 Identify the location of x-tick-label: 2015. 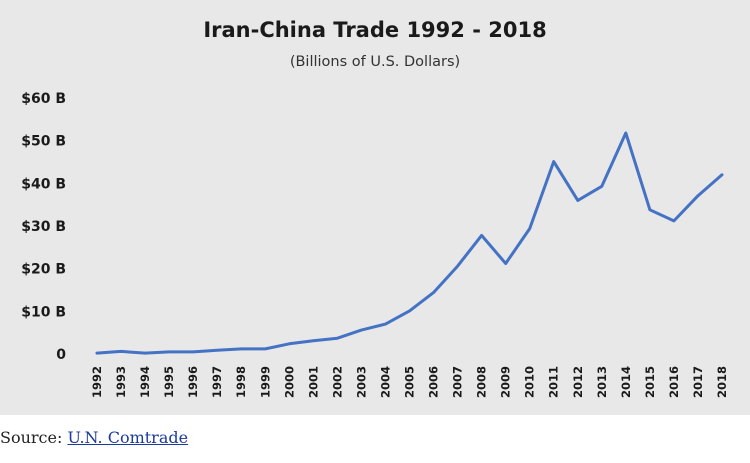
(650, 382).